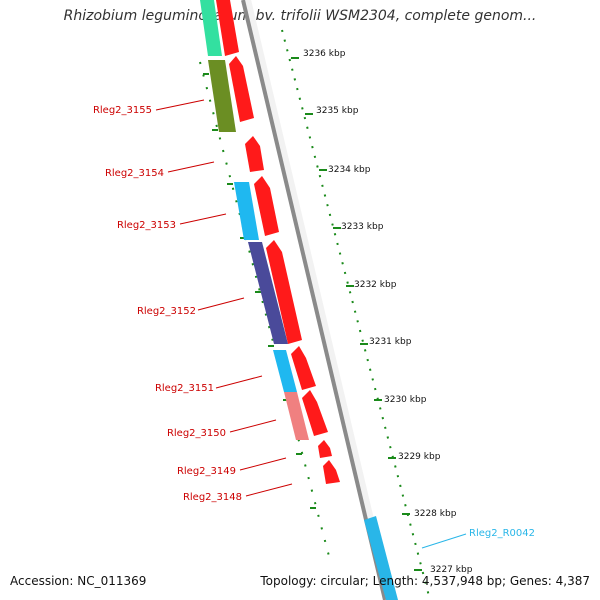  What do you see at coordinates (362, 227) in the screenshot?
I see `kbp-label: 3233 kbp` at bounding box center [362, 227].